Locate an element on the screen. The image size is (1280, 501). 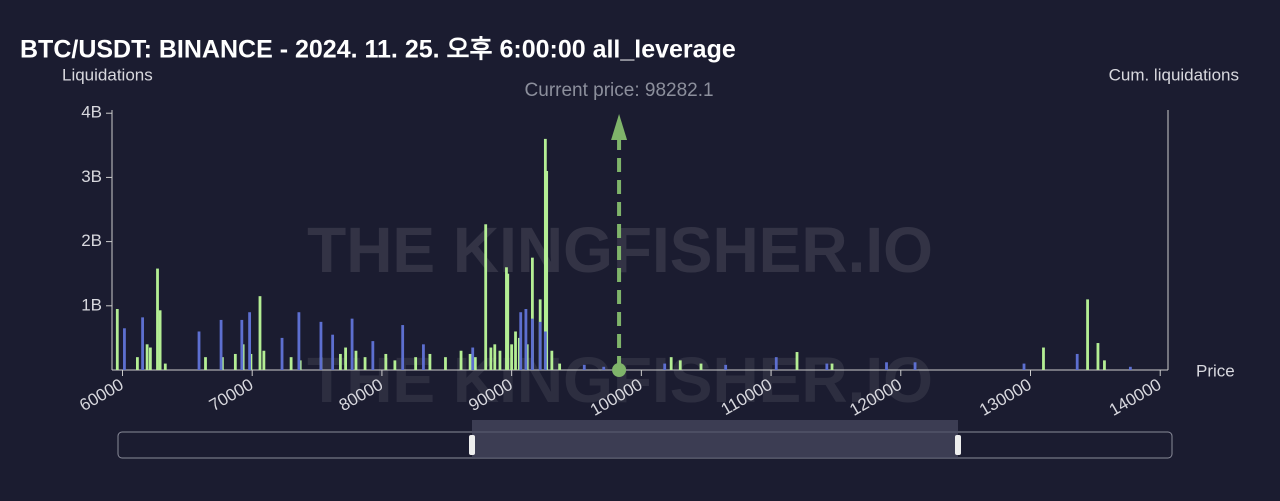
y-tick-label: 4B is located at coordinates (91, 112).